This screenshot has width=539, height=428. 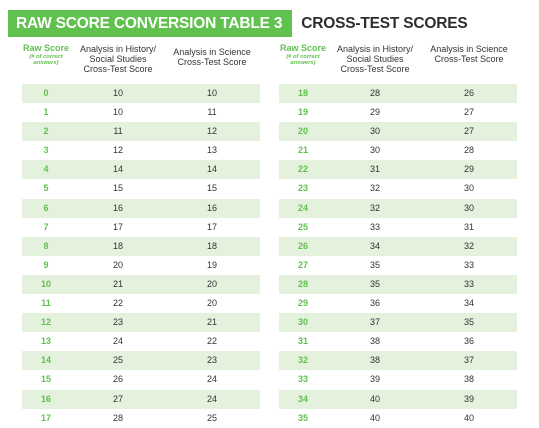 What do you see at coordinates (46, 131) in the screenshot?
I see `raw-score-cell: 2` at bounding box center [46, 131].